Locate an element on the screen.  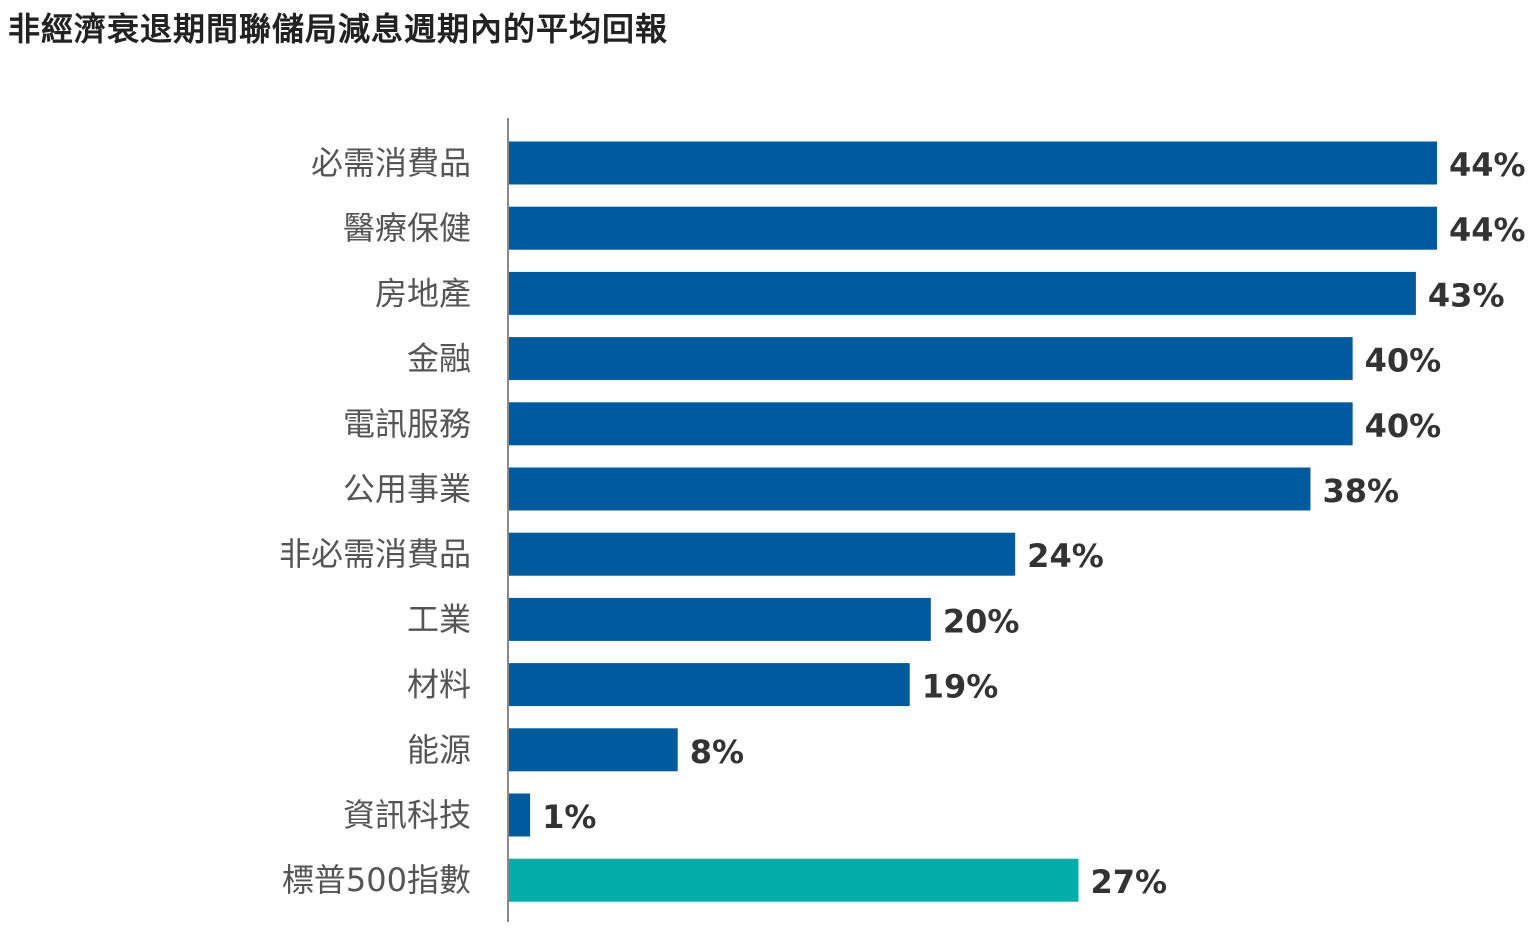
category-label-7: 工業 is located at coordinates (439, 619).